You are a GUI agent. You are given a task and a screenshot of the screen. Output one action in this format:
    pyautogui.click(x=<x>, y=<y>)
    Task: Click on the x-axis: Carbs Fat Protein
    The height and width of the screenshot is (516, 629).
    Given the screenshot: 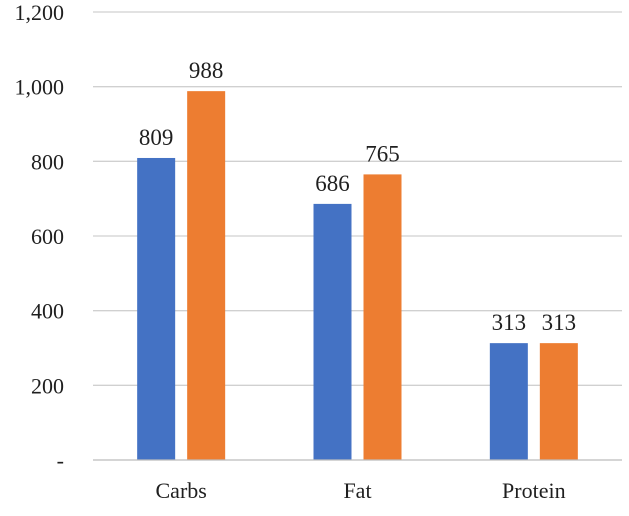 What is the action you would take?
    pyautogui.click(x=357, y=481)
    